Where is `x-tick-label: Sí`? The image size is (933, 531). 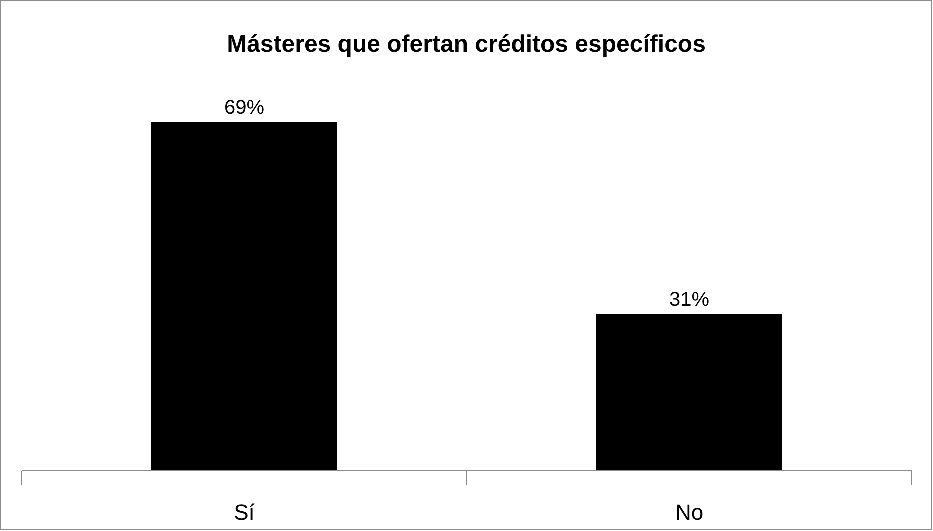
x-tick-label: Sí is located at coordinates (244, 512).